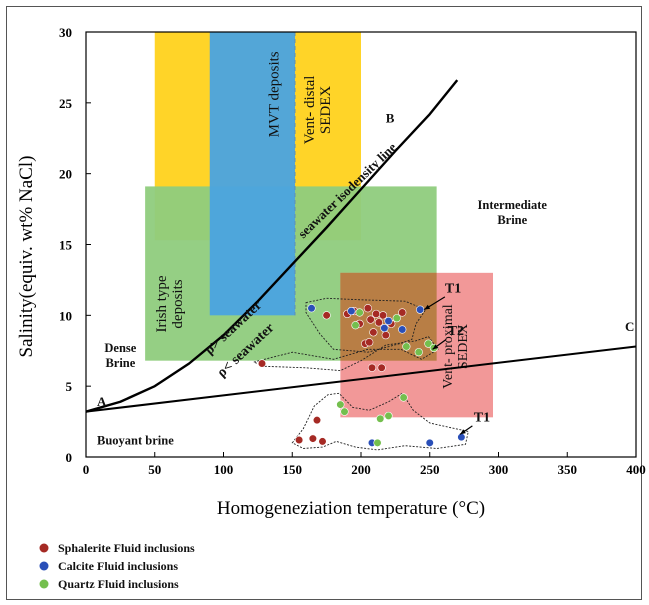  What do you see at coordinates (126, 548) in the screenshot?
I see `legend-label-sphalerite: Sphalerite Fluid inclusions` at bounding box center [126, 548].